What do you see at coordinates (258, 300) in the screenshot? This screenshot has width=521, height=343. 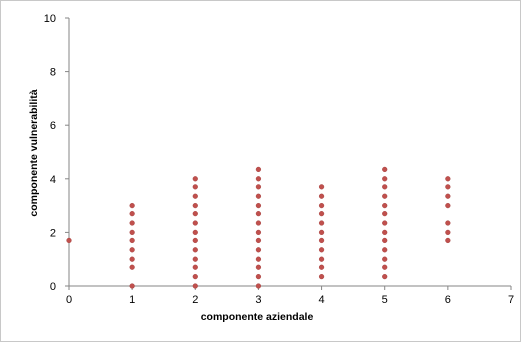 I see `x-tick-label: 3` at bounding box center [258, 300].